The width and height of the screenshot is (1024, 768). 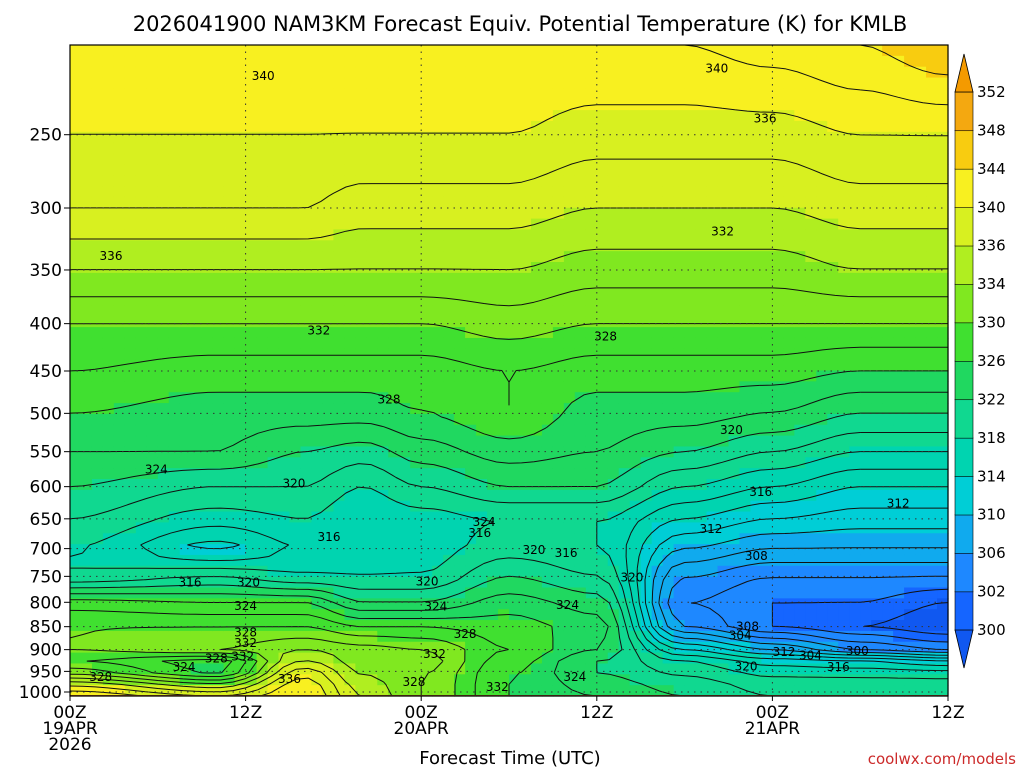 What do you see at coordinates (991, 630) in the screenshot?
I see `colorbar-label: 300` at bounding box center [991, 630].